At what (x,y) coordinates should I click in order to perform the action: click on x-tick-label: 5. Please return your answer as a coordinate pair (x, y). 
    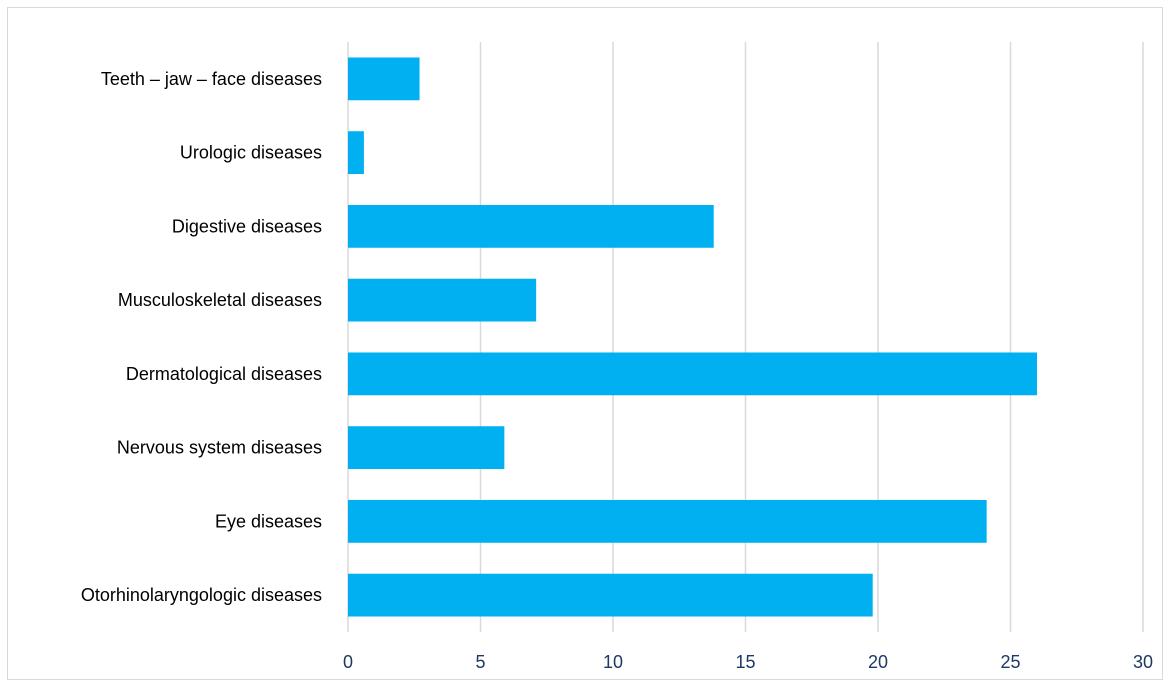
    Looking at the image, I should click on (480, 662).